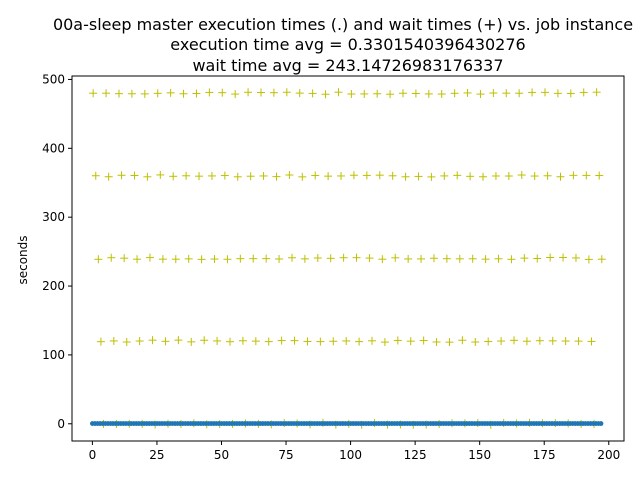 The width and height of the screenshot is (640, 480). What do you see at coordinates (61, 424) in the screenshot?
I see `y-tick-label: 0` at bounding box center [61, 424].